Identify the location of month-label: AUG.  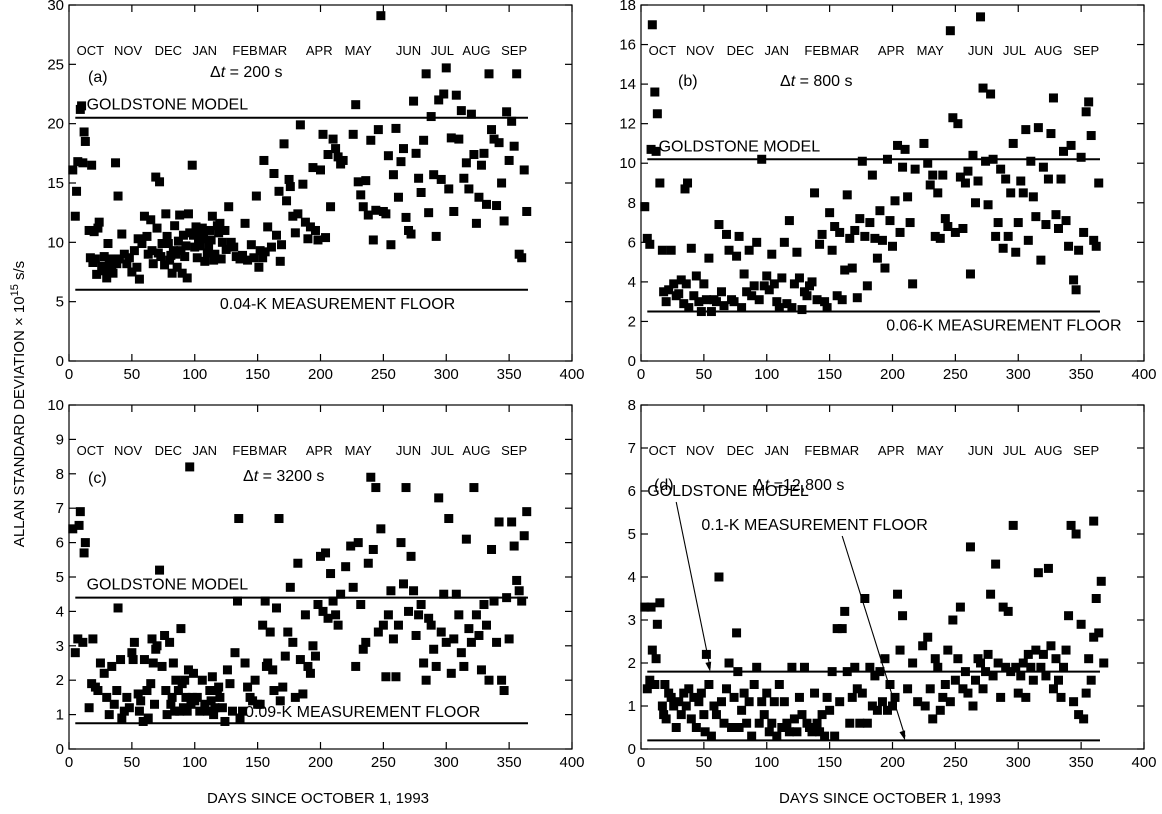
(1048, 50).